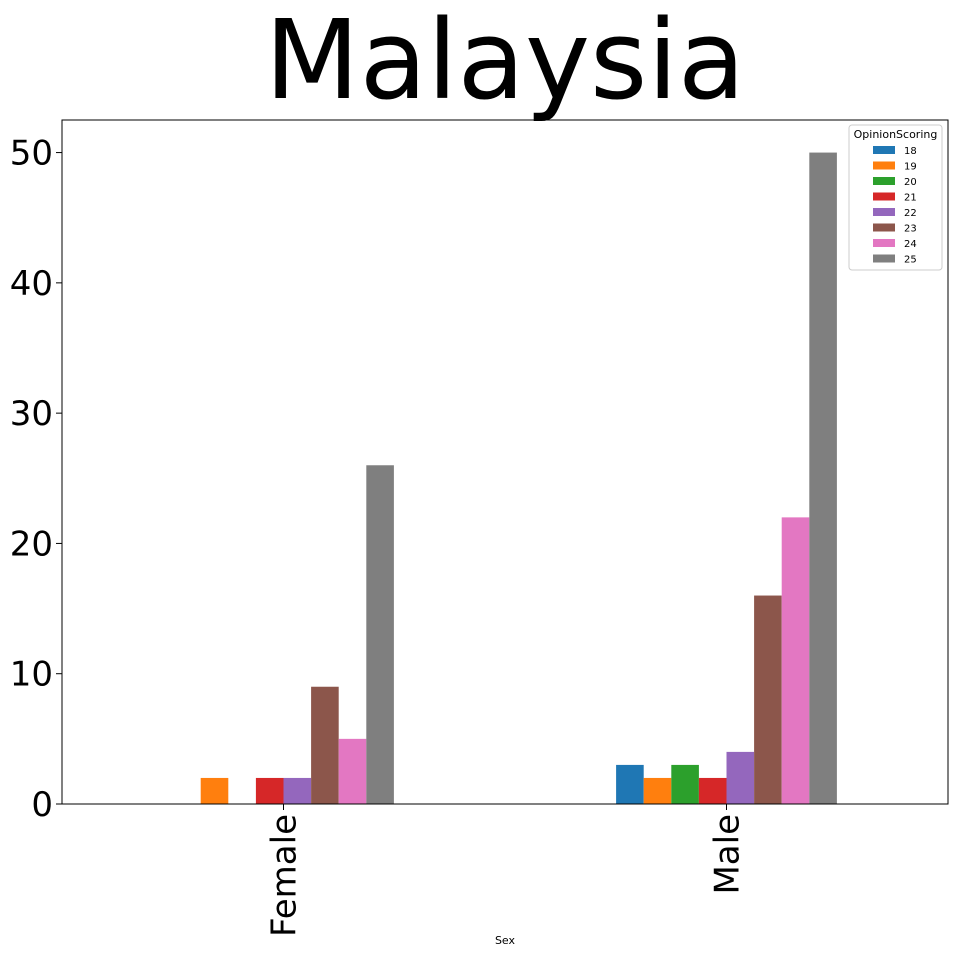 This screenshot has width=960, height=960. Describe the element at coordinates (910, 260) in the screenshot. I see `legend-label-25: 25` at that location.